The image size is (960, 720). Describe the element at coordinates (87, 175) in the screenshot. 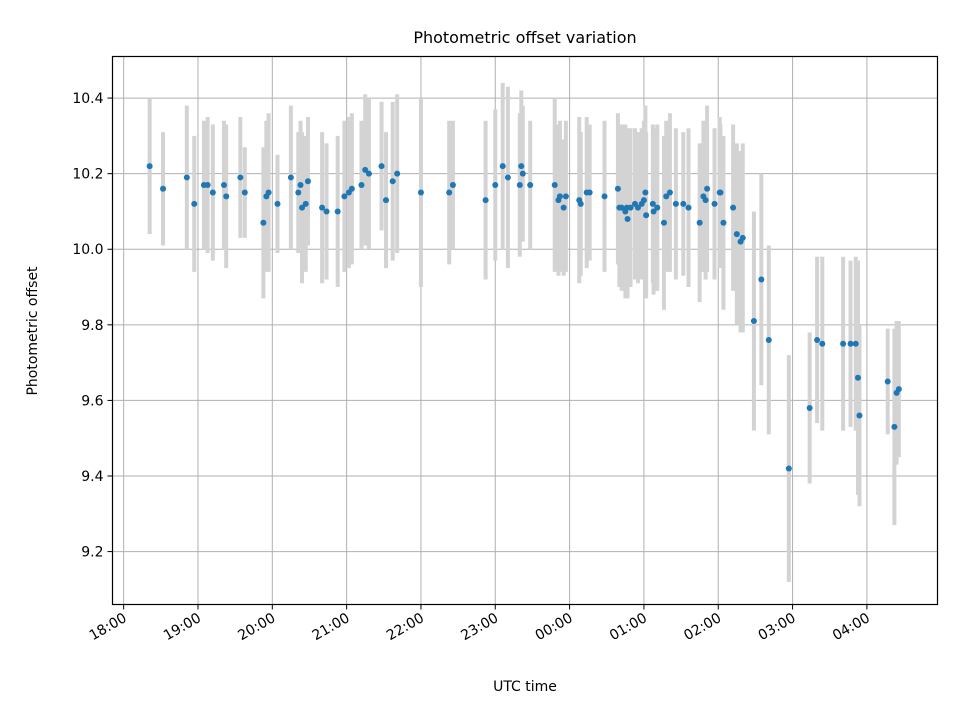

I see `y-tick-label: 10.2` at that location.